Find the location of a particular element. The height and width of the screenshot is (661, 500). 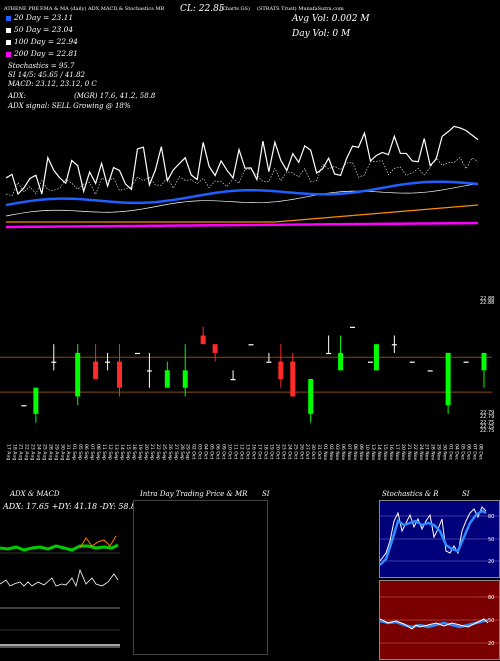

x-axis-label: 24 Nov is located at coordinates (421, 452).